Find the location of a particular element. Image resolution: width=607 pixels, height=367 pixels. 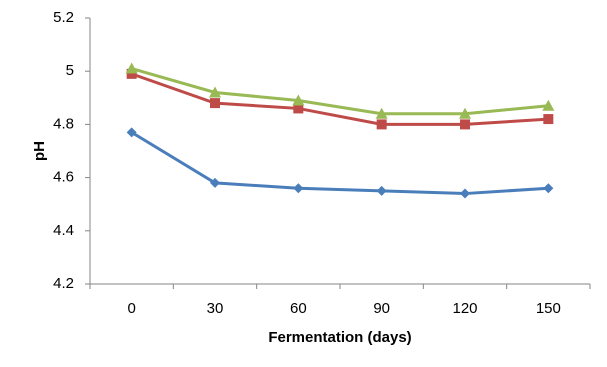

x-tick-label: 120 is located at coordinates (464, 308).